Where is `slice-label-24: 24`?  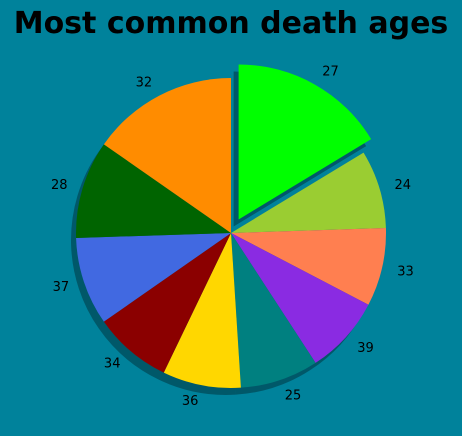 slice-label-24: 24 is located at coordinates (402, 185).